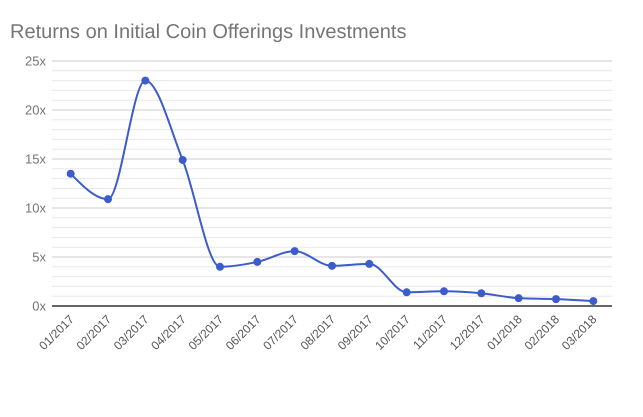 This screenshot has height=417, width=643. Describe the element at coordinates (39, 306) in the screenshot. I see `y-tick-label: 0x` at that location.